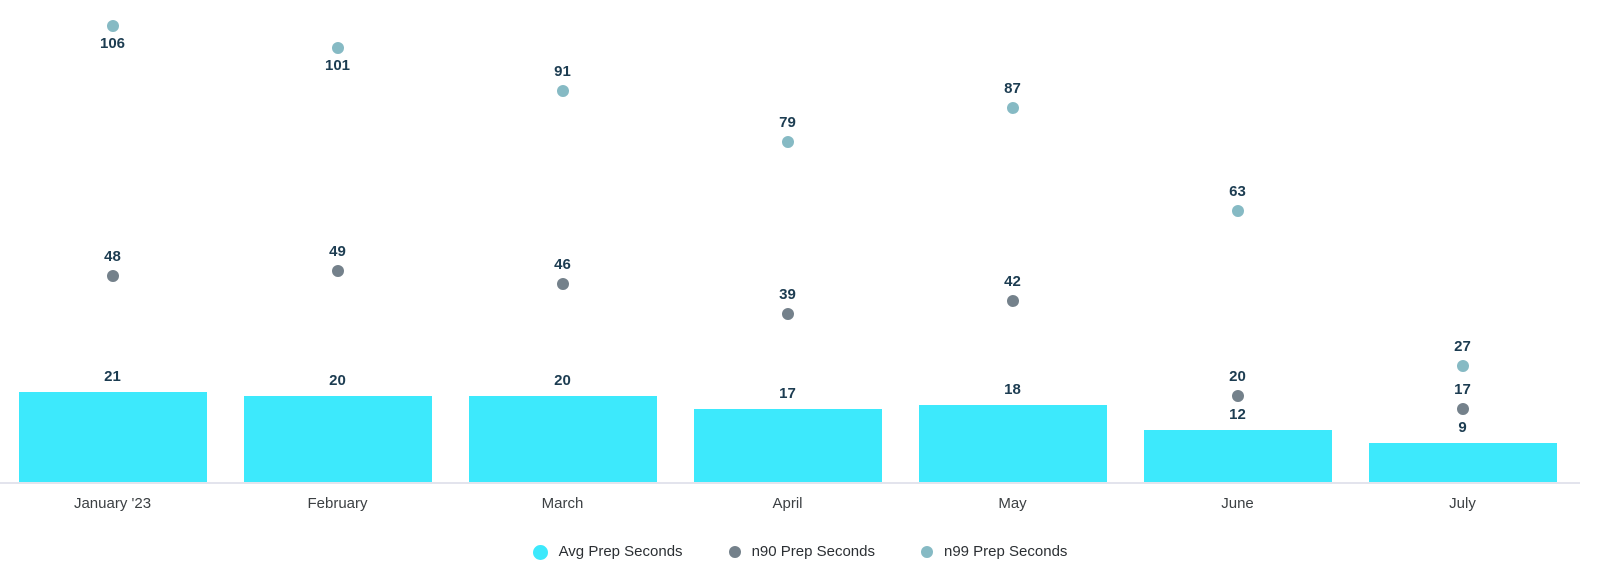 This screenshot has height=581, width=1600. I want to click on legend-item-n90-prep-seconds: n90 Prep Seconds, so click(801, 552).